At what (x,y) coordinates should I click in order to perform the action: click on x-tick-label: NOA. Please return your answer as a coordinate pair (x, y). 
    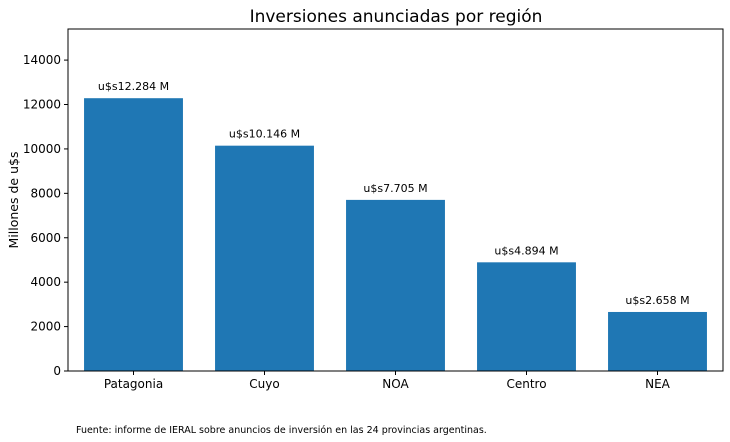
    Looking at the image, I should click on (395, 384).